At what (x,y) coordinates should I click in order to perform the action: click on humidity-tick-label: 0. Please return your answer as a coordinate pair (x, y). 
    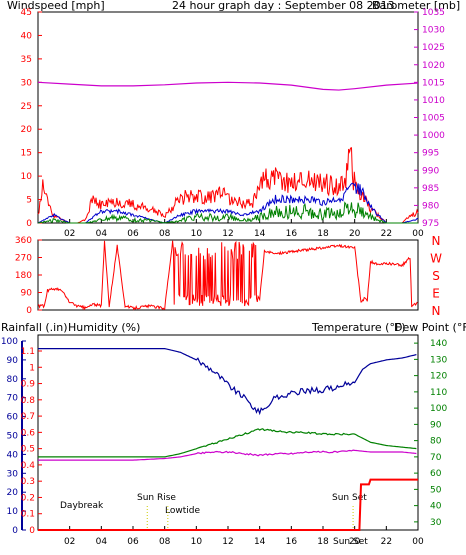
    Looking at the image, I should click on (15, 531).